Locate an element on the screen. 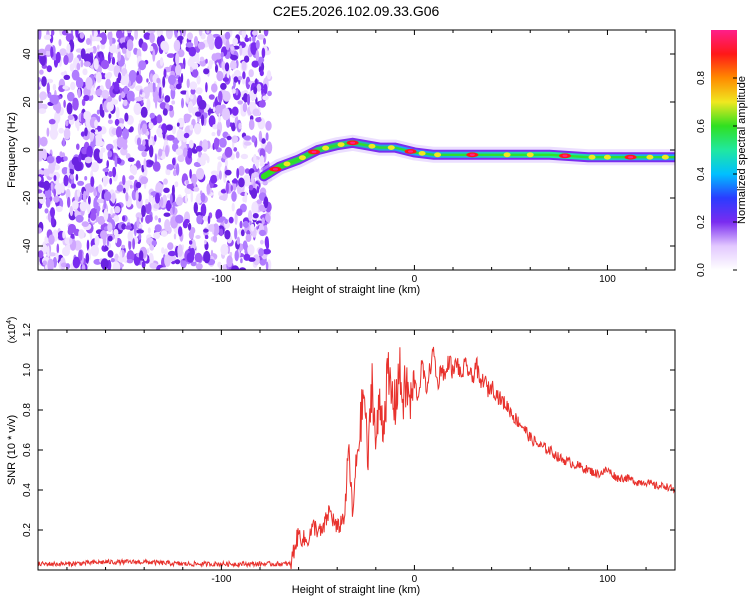  colorbar-ticks: 0.0 0.2 0.4 0.6 0.8 is located at coordinates (716, 174).